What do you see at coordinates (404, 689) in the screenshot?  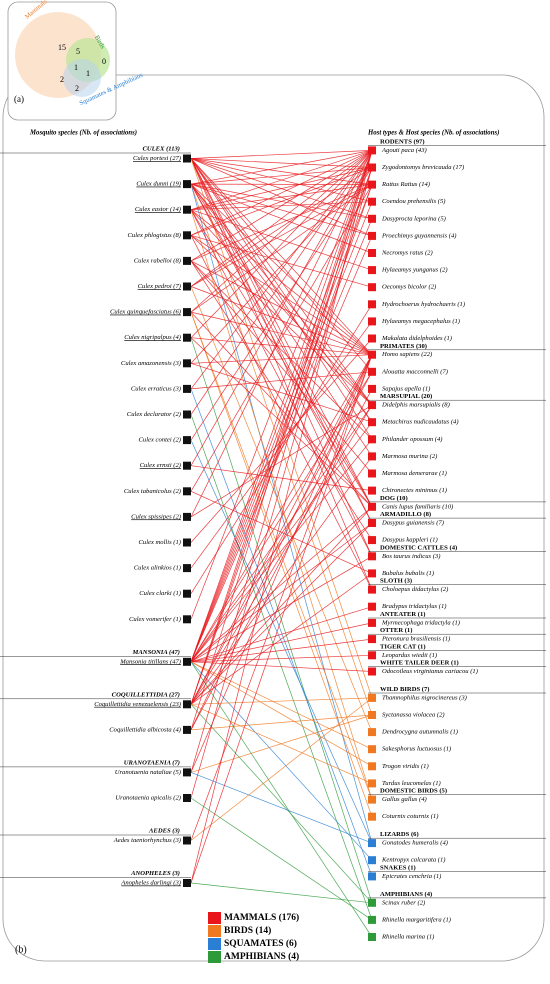 I see `host-type-label: WILD BIRDS (7)` at bounding box center [404, 689].